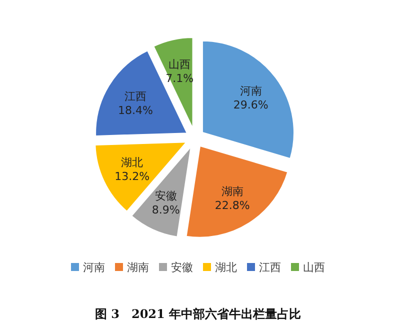 This screenshot has height=328, width=396. What do you see at coordinates (198, 314) in the screenshot?
I see `text: 图 3 2021 年中部六省牛出栏量占比` at bounding box center [198, 314].